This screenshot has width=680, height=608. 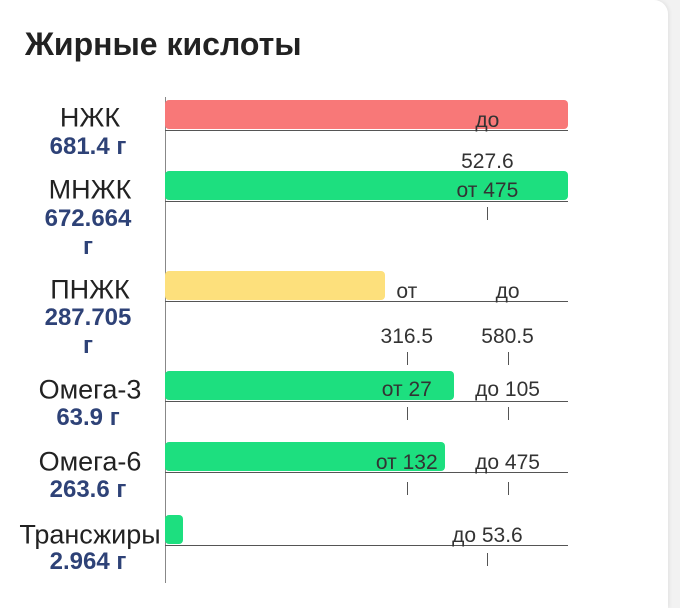 I want to click on marker-label: до 105, so click(x=507, y=390).